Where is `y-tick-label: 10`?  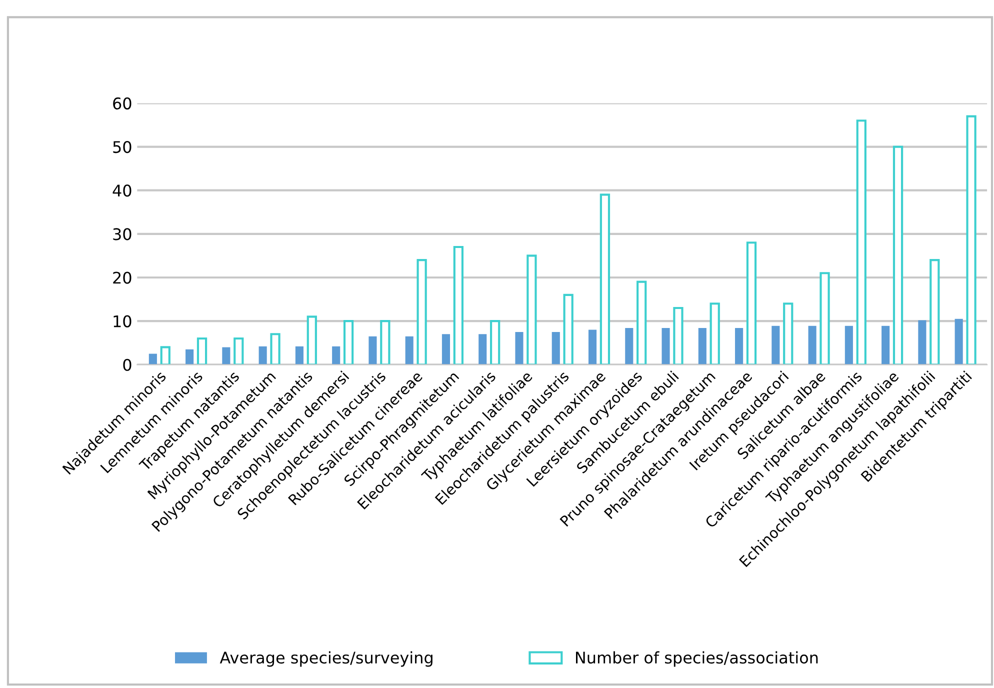 y-tick-label: 10 is located at coordinates (123, 321).